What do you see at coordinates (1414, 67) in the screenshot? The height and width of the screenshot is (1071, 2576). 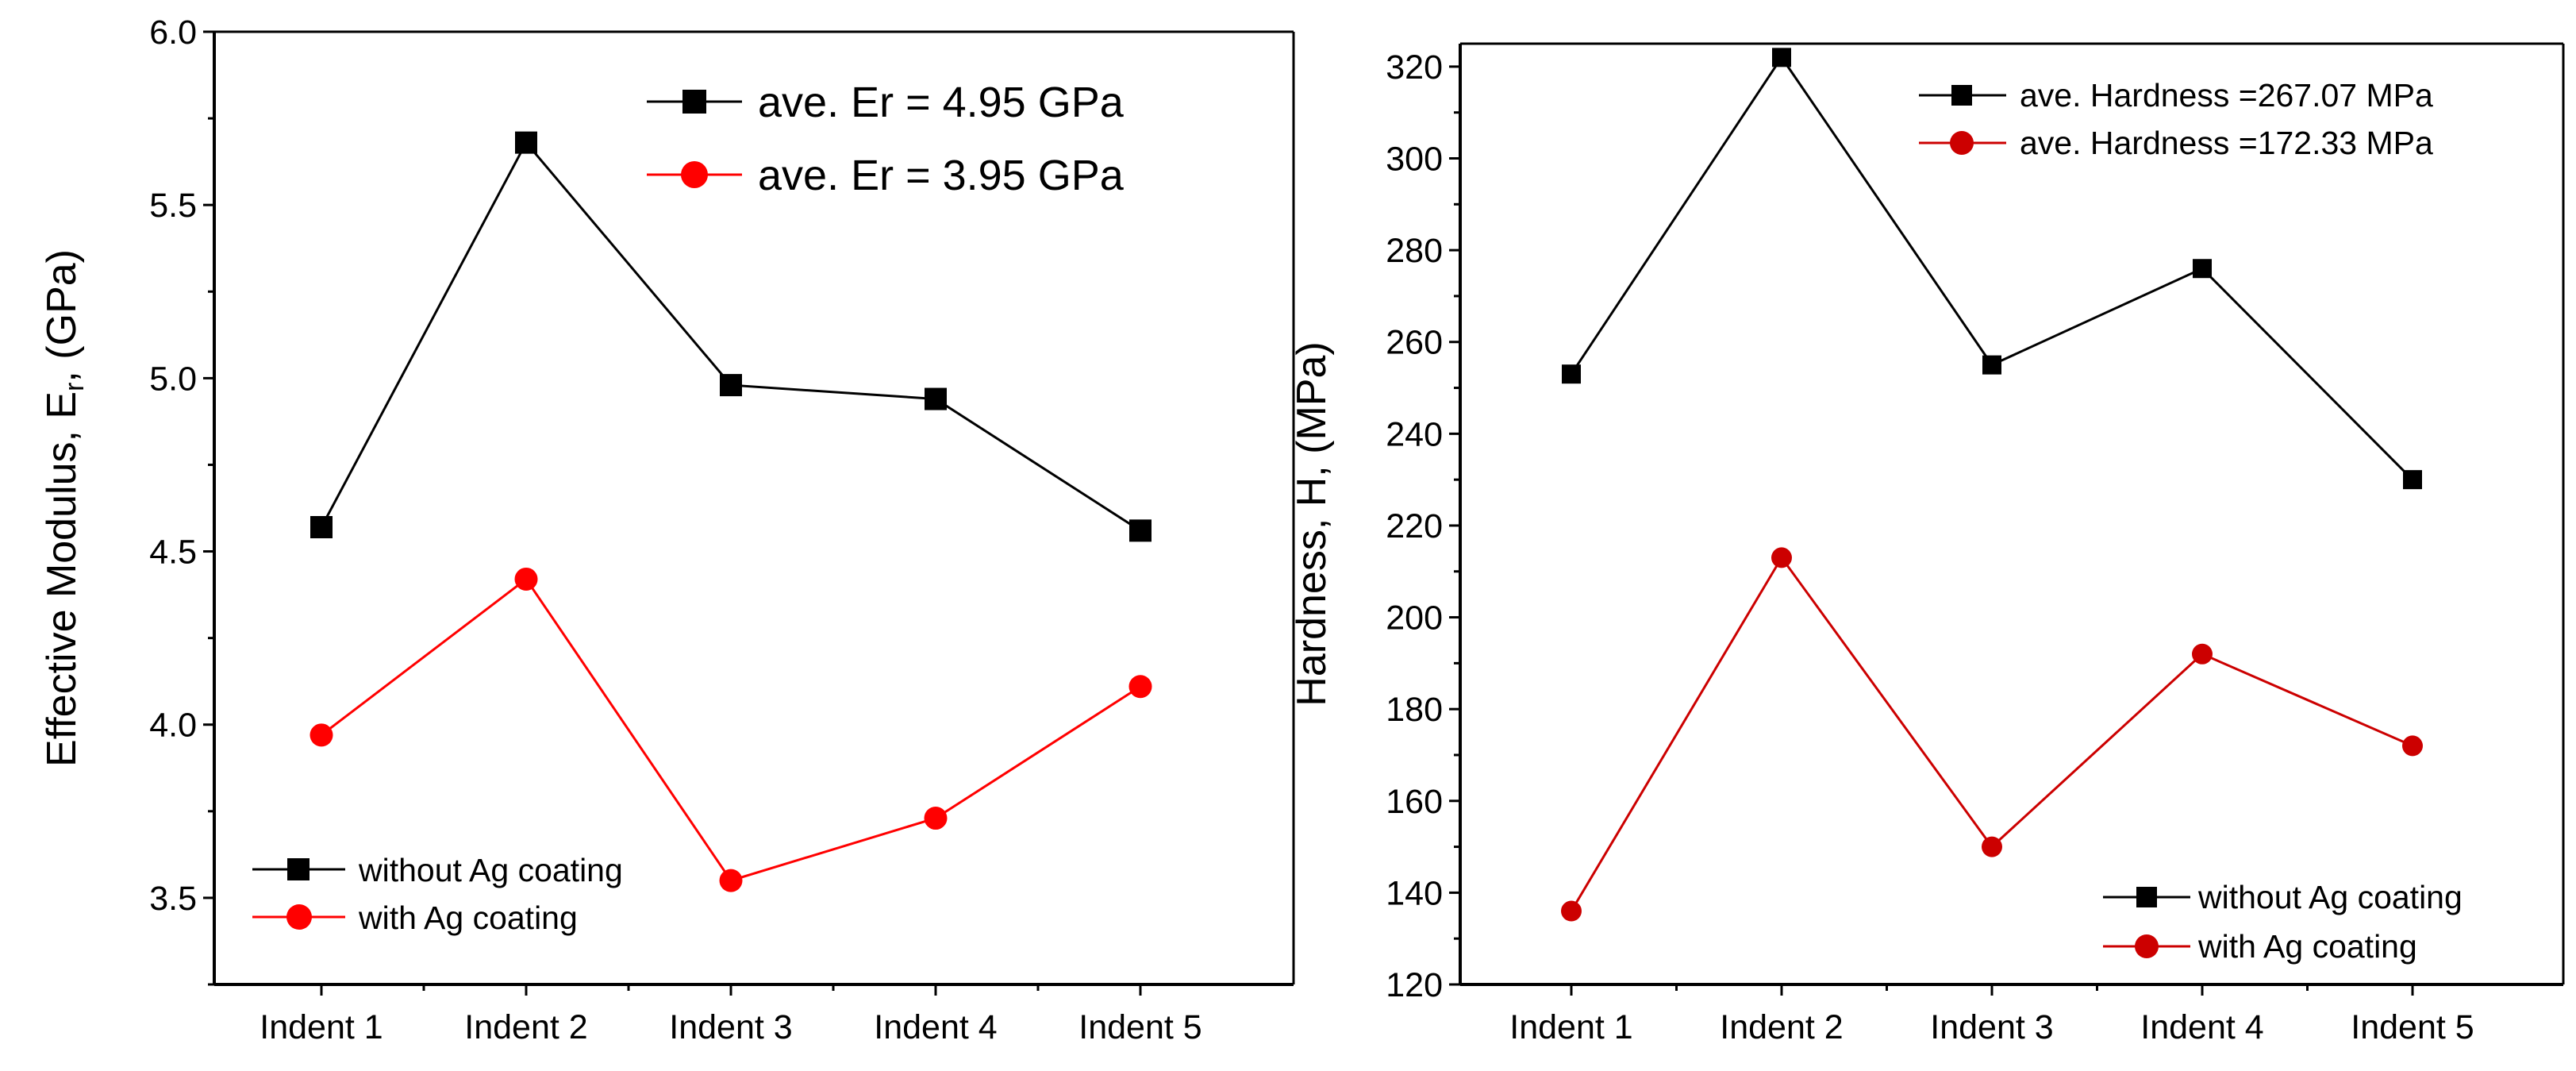 I see `y-tick-label: 320` at bounding box center [1414, 67].